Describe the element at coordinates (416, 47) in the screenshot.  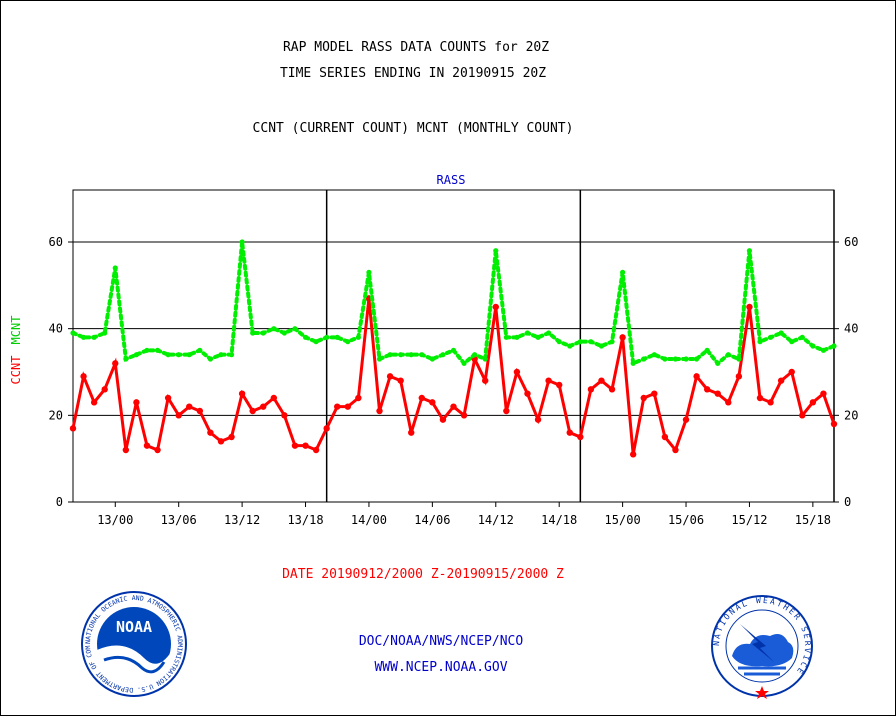
I see `chart-title-line1: RAP MODEL RASS DATA COUNTS for 20Z` at that location.